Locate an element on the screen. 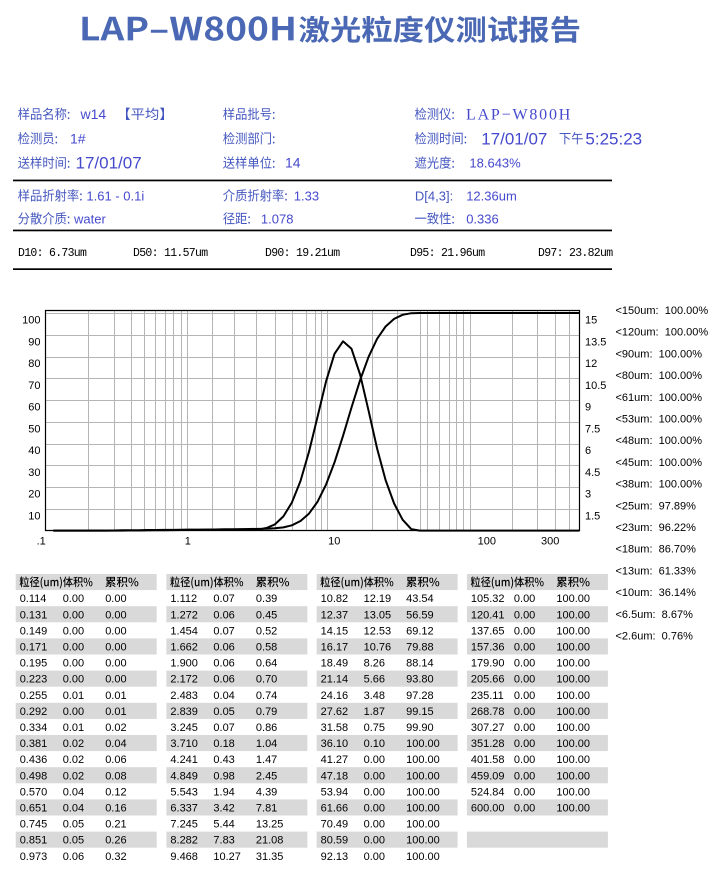 The image size is (710, 881). svg-text: 1.078 is located at coordinates (277, 218).